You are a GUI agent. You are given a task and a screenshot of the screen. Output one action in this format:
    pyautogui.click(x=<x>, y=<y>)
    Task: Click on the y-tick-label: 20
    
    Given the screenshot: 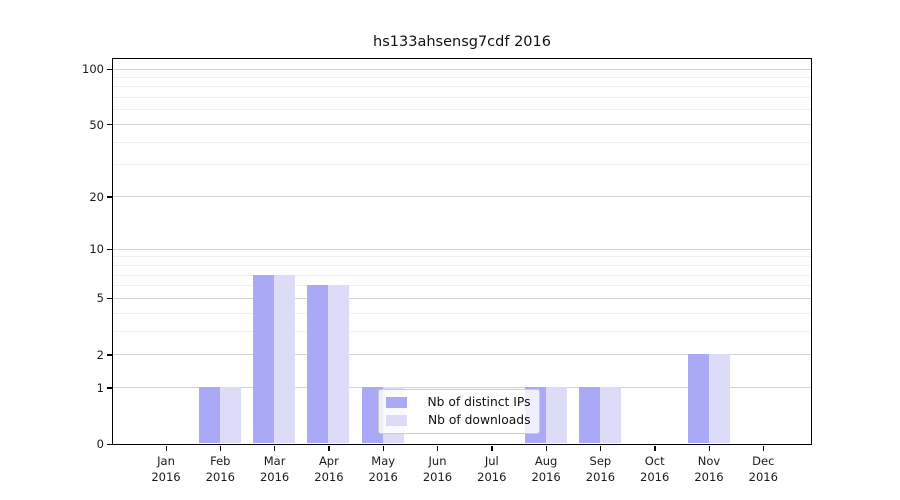 What is the action you would take?
    pyautogui.click(x=96, y=196)
    